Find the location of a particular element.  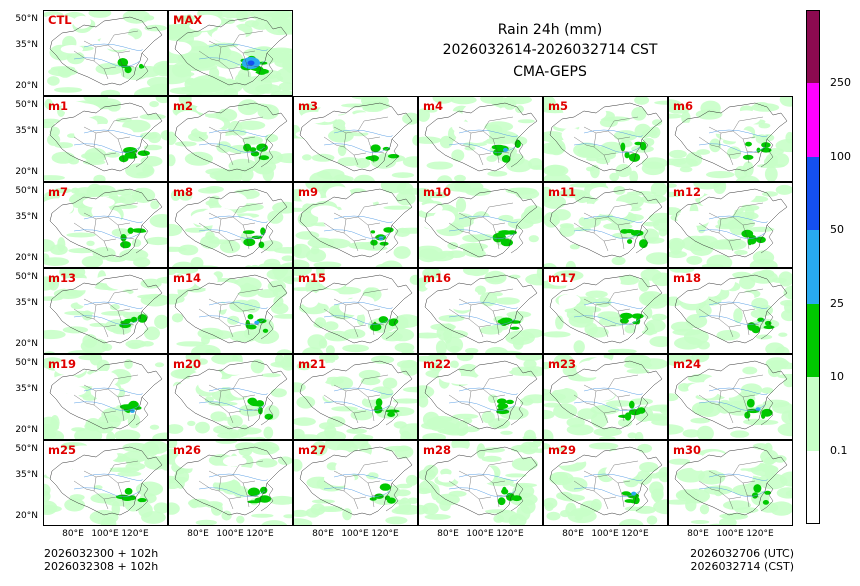

lon-tick-label: 120°E is located at coordinates (510, 534).